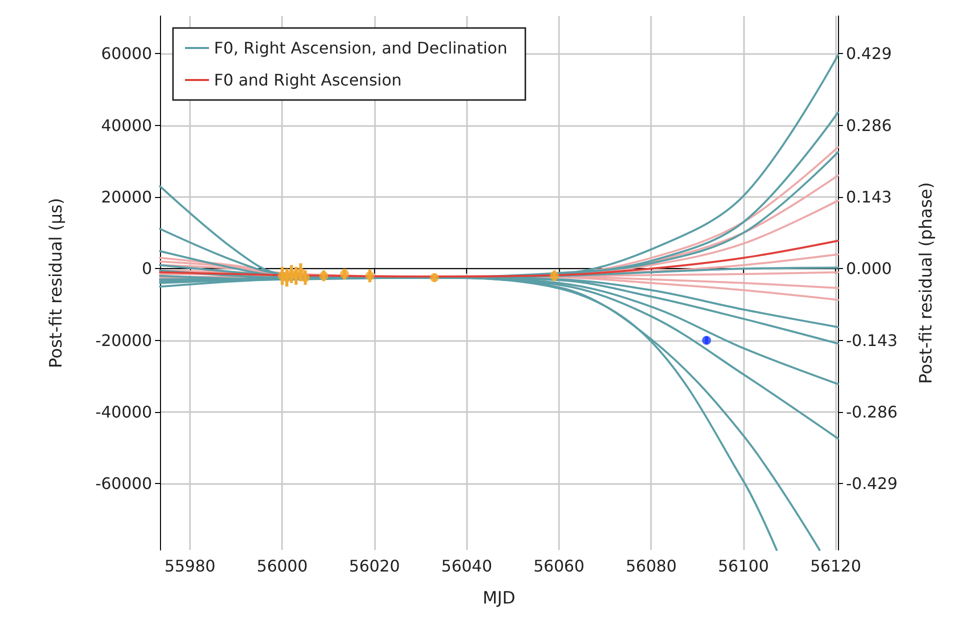 The image size is (971, 629). I want to click on x-tick-label: 56040, so click(466, 566).